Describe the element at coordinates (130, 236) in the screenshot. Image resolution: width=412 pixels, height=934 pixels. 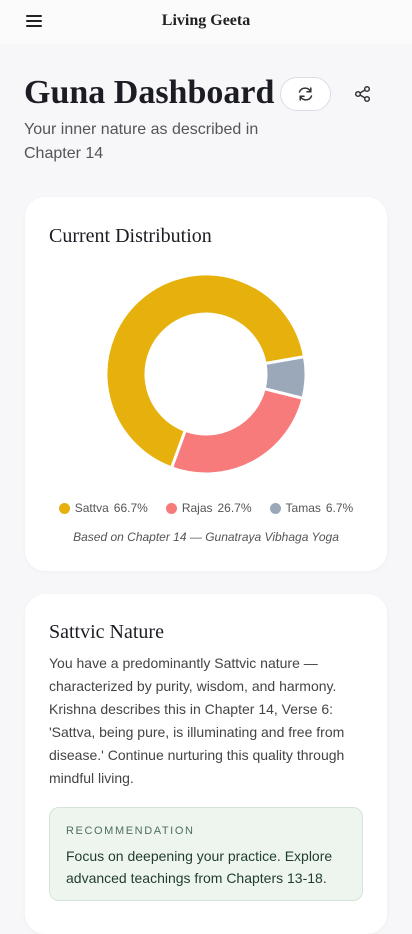
I see `card-title: Current Distribution` at that location.